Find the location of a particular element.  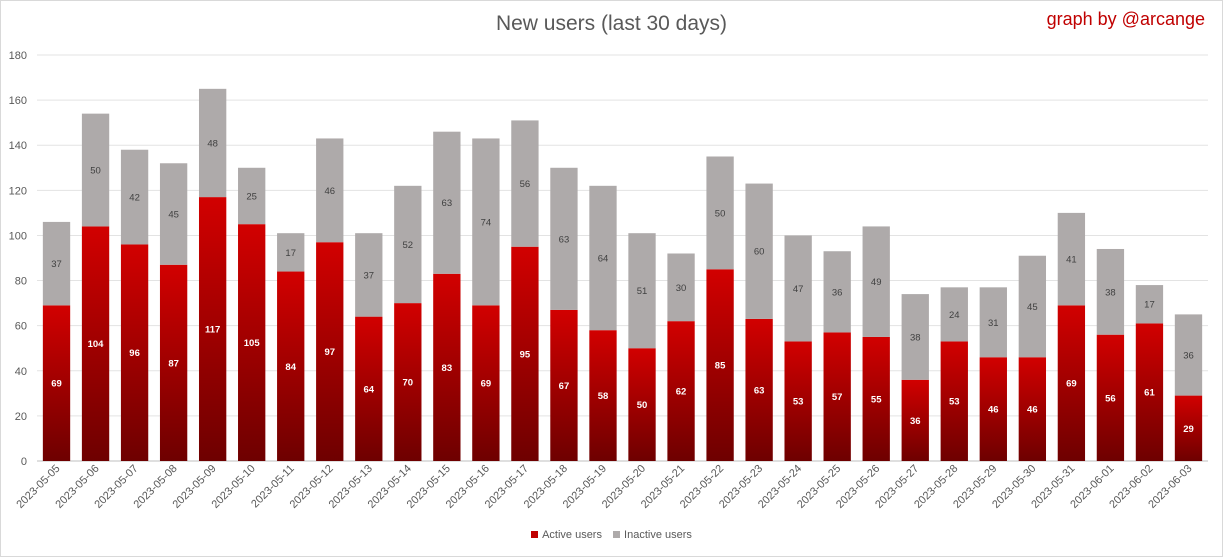

y-tick-label: 120 is located at coordinates (18, 191).